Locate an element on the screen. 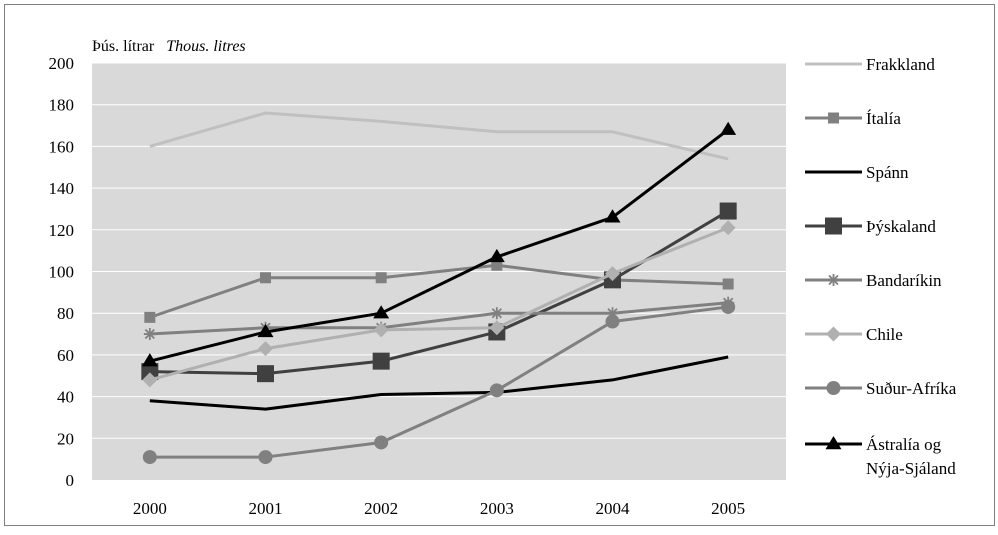 The width and height of the screenshot is (998, 535). legend-entry: Þýskaland is located at coordinates (870, 226).